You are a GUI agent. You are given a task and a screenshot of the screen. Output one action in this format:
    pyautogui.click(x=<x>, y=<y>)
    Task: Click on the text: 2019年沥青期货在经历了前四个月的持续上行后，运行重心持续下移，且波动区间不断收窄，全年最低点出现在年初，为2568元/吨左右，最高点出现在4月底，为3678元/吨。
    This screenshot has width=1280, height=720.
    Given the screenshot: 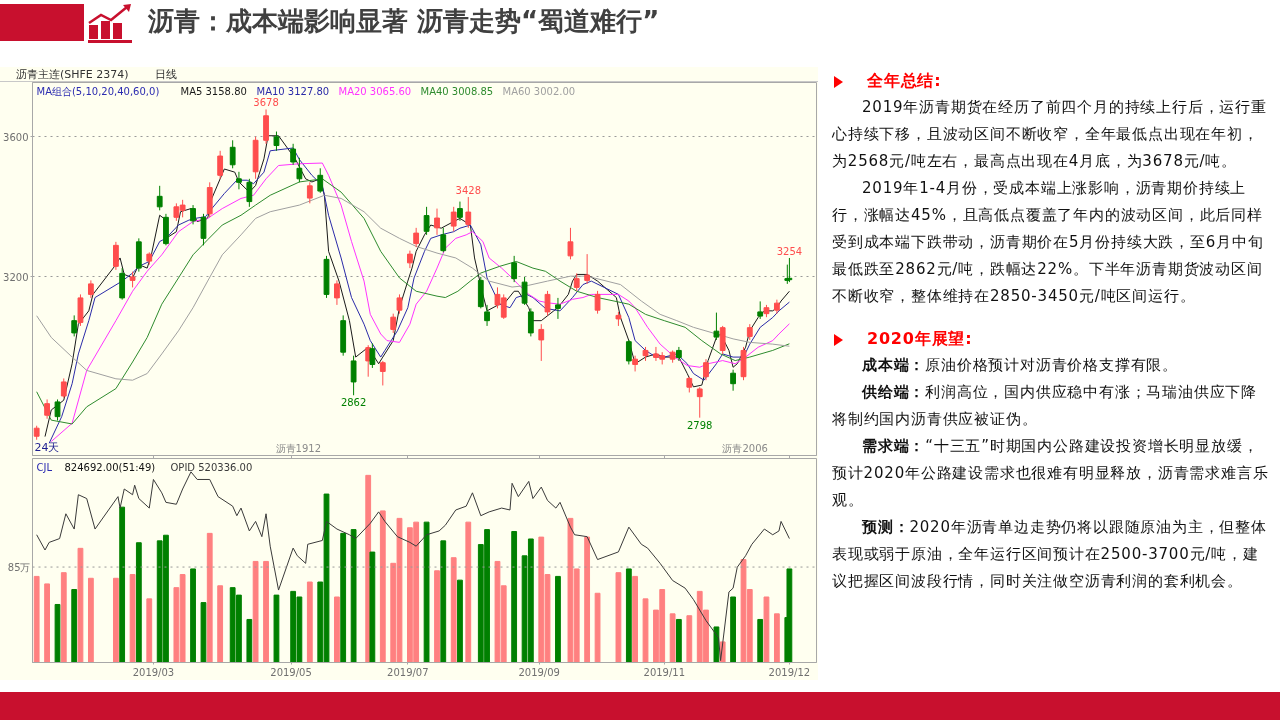 What is the action you would take?
    pyautogui.click(x=1050, y=134)
    